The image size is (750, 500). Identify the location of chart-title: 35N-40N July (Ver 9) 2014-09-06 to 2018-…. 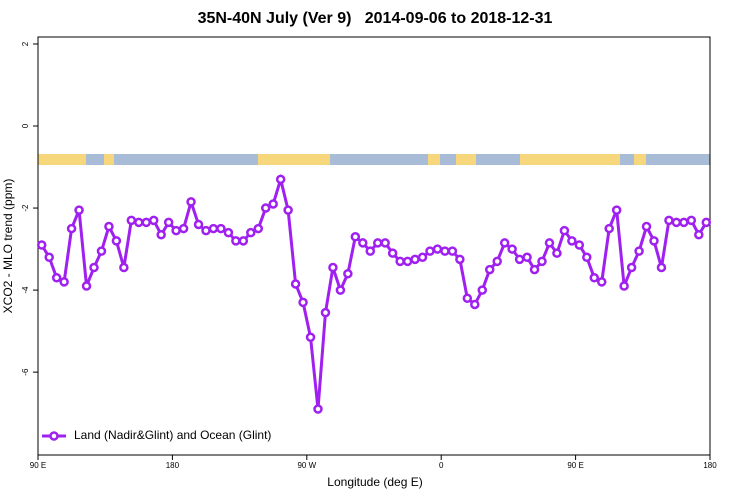
(375, 18).